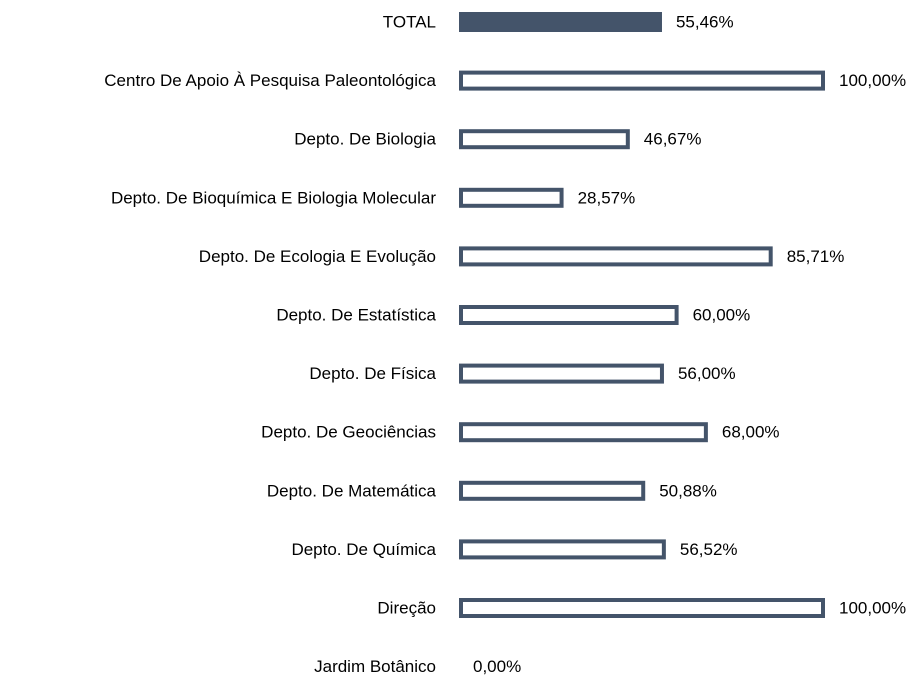  What do you see at coordinates (688, 490) in the screenshot?
I see `value-label: 50,88%` at bounding box center [688, 490].